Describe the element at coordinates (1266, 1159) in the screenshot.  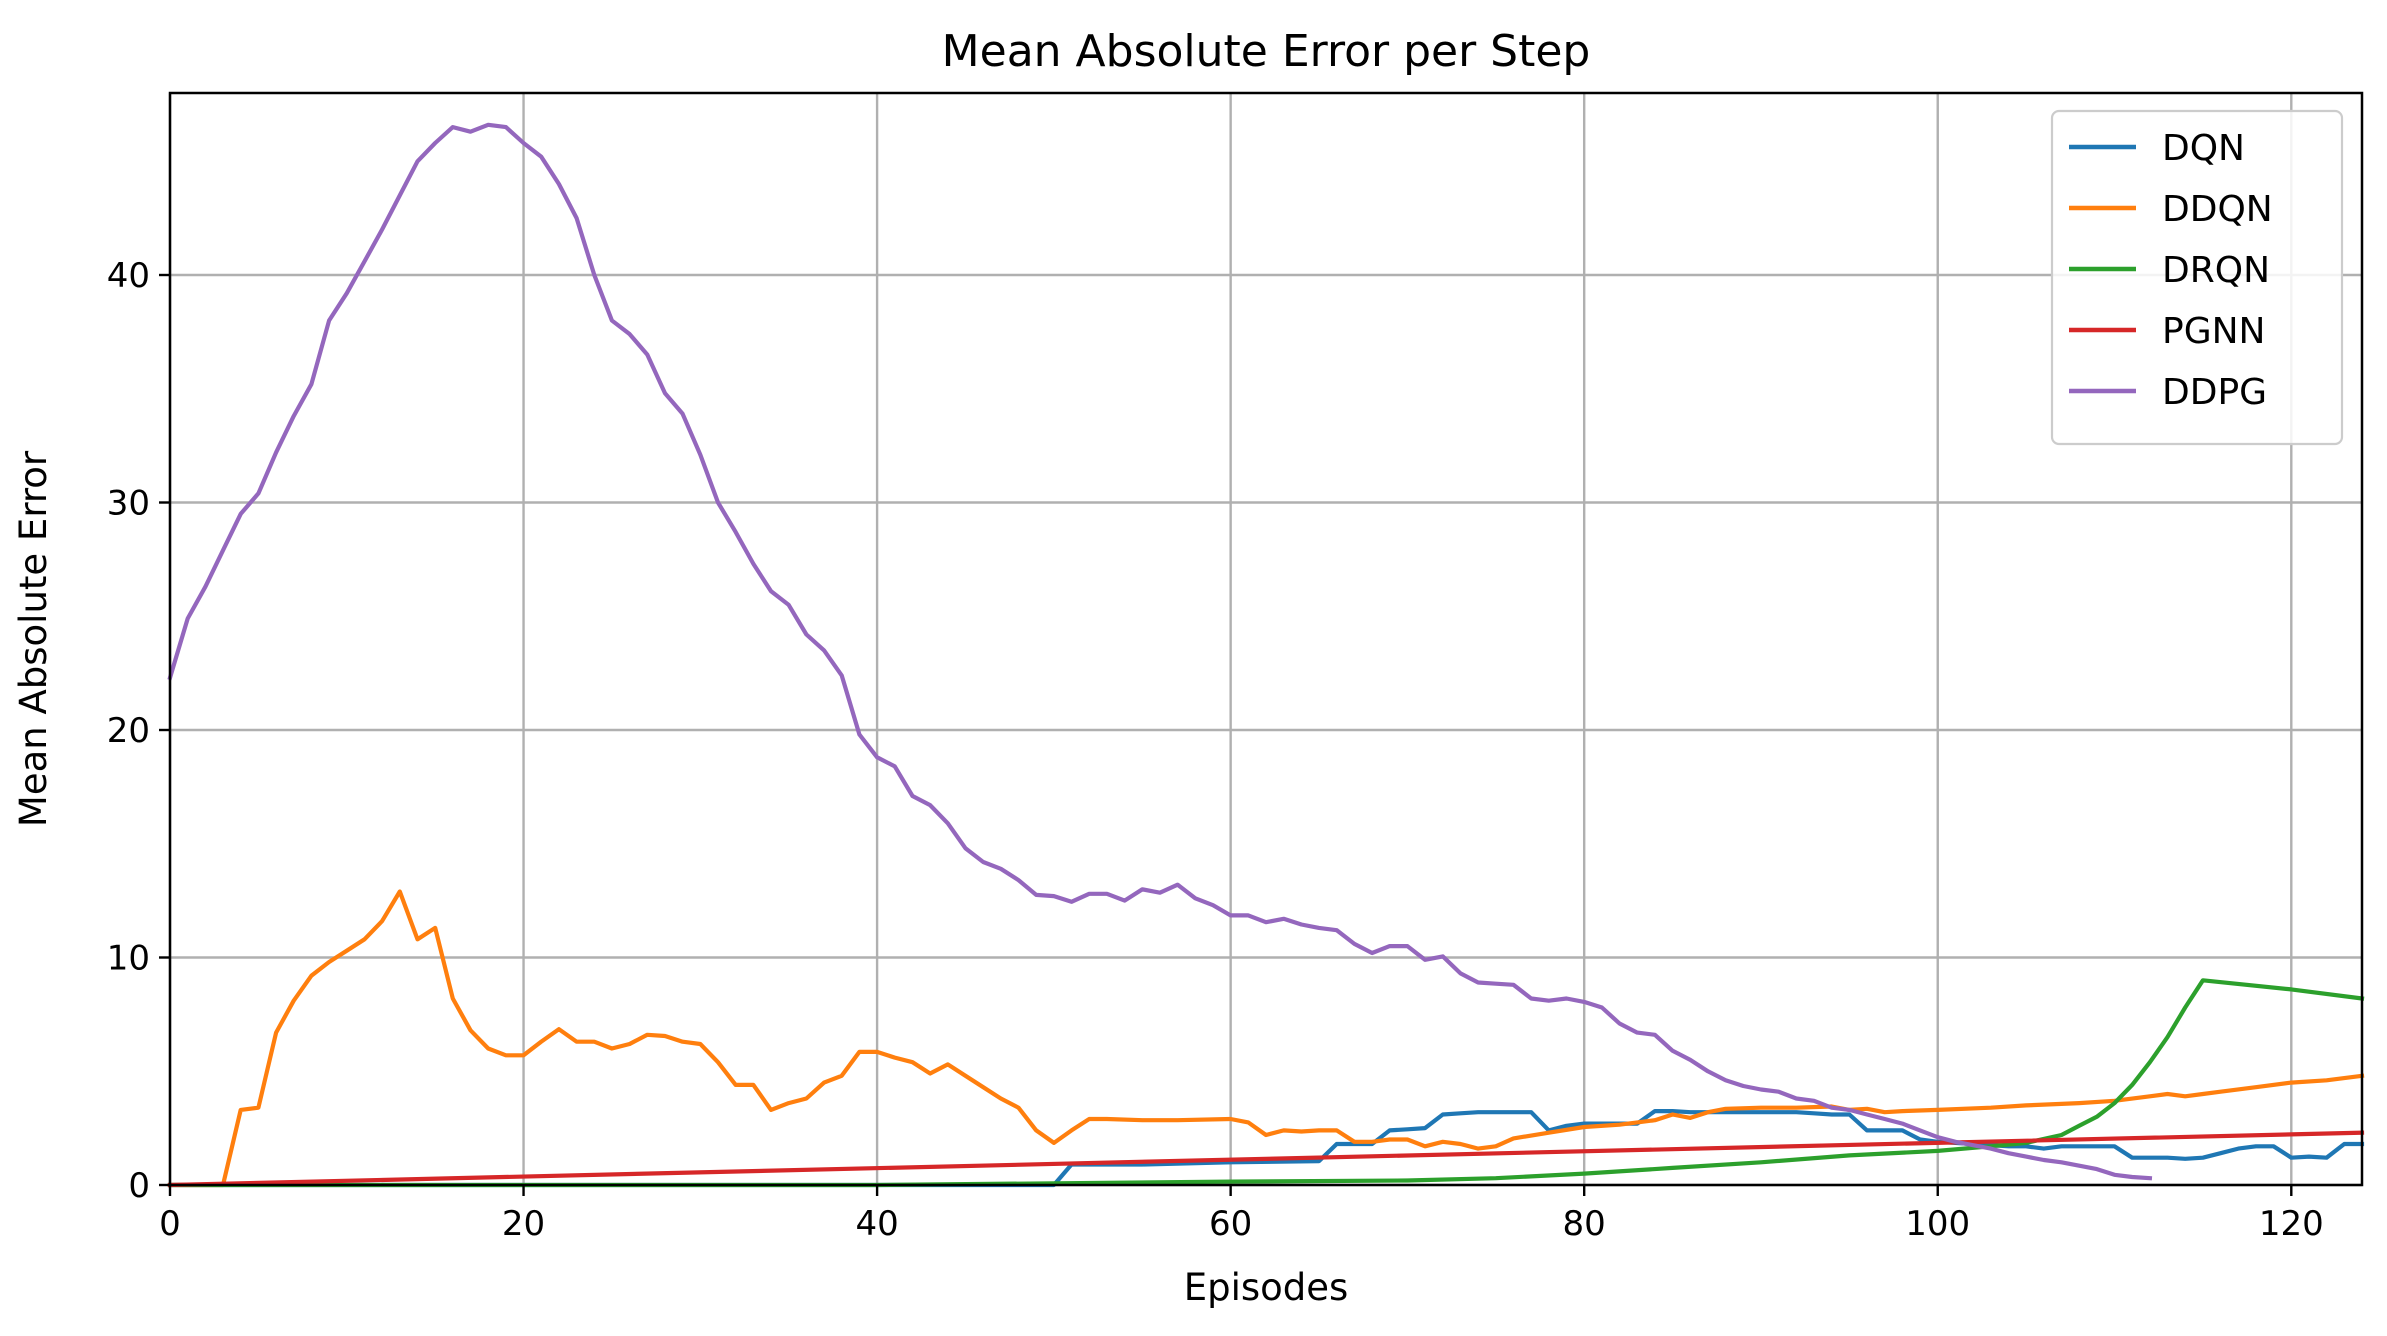
I see `series-line-pgnn` at that location.